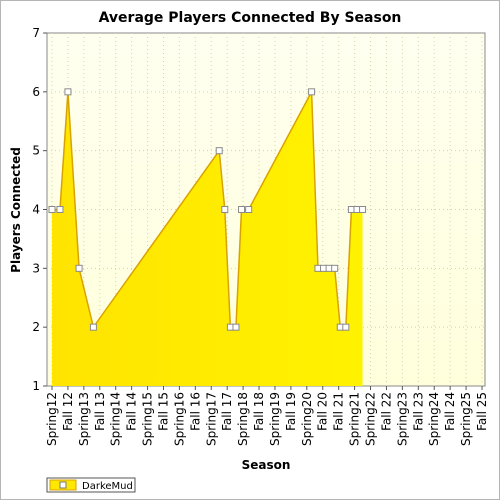 The image size is (500, 500). What do you see at coordinates (355, 419) in the screenshot?
I see `x-tick-label: Spring21` at bounding box center [355, 419].